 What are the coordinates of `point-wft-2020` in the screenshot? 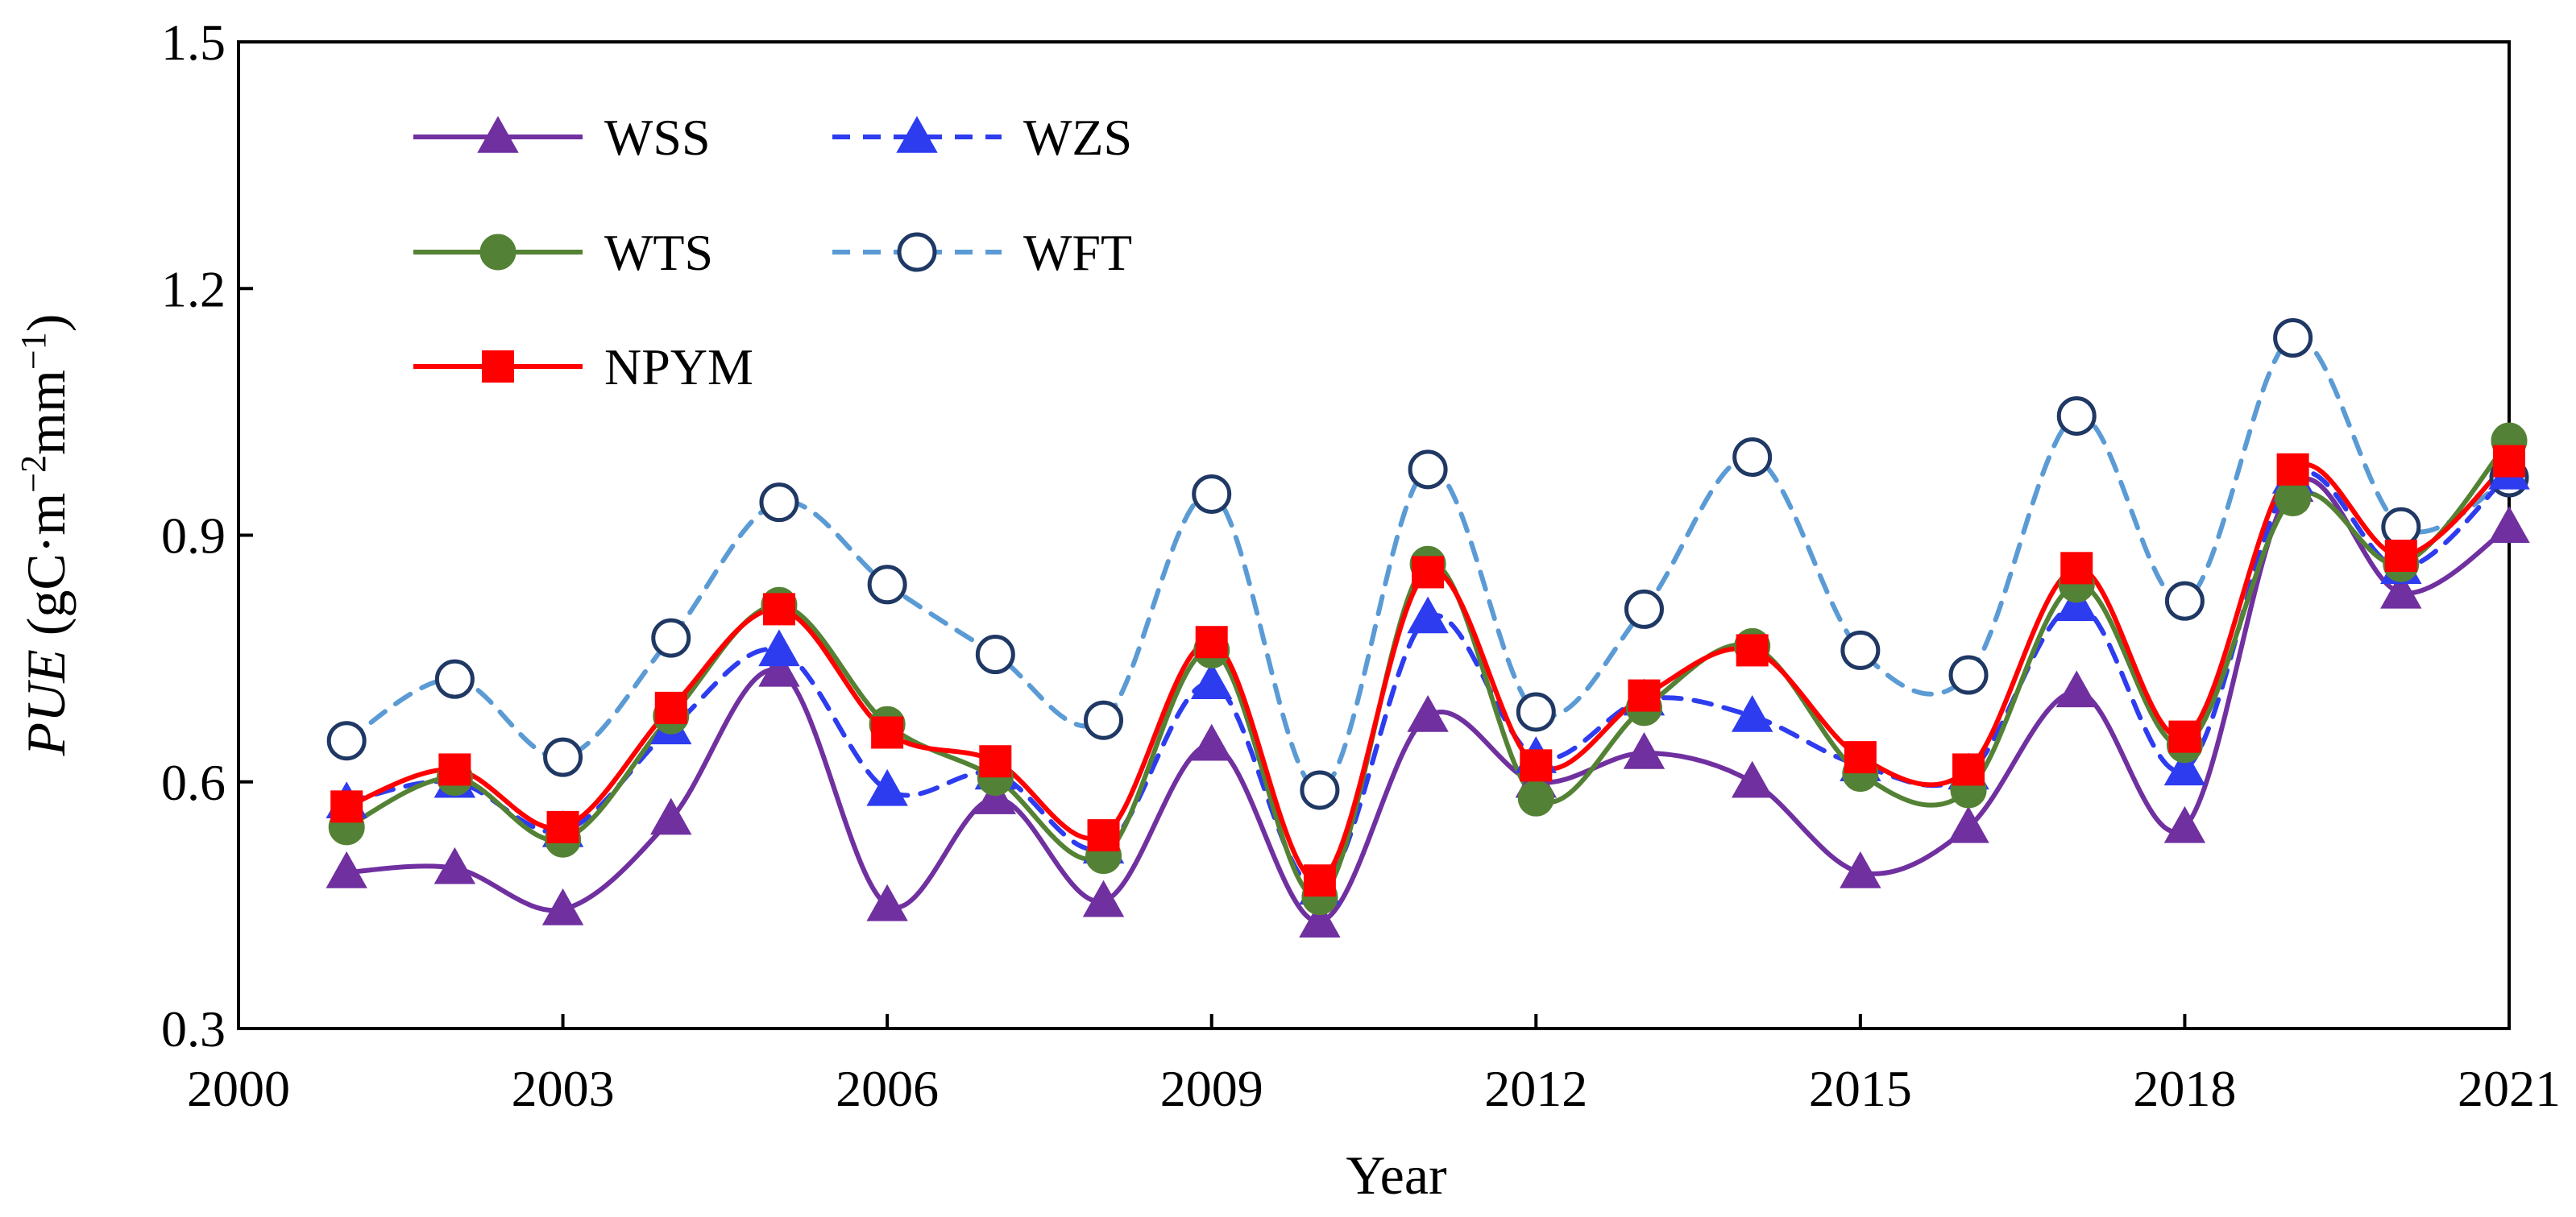 It's located at (2401, 527).